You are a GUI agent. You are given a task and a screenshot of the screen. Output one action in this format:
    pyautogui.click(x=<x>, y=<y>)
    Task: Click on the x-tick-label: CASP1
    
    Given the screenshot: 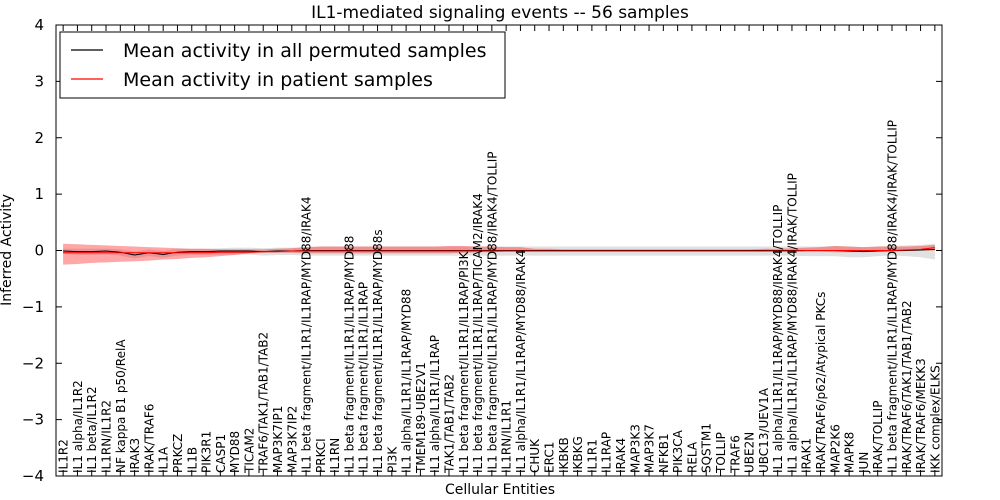 What is the action you would take?
    pyautogui.click(x=221, y=453)
    